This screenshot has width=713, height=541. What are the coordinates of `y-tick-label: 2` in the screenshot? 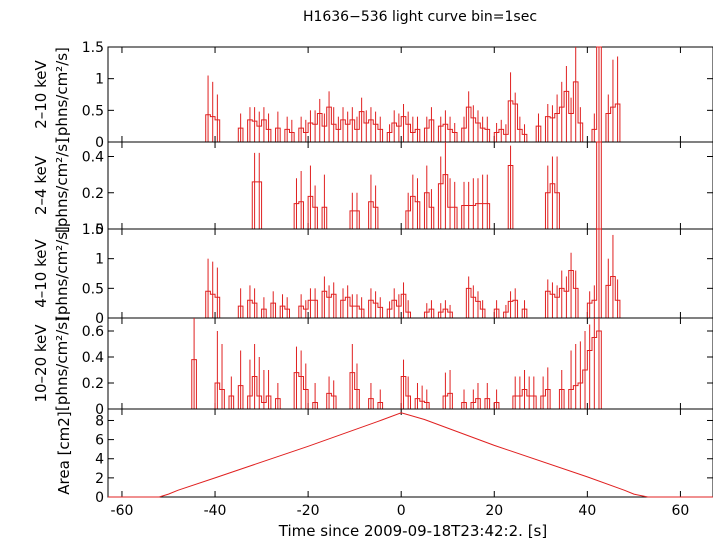 It's located at (99, 479).